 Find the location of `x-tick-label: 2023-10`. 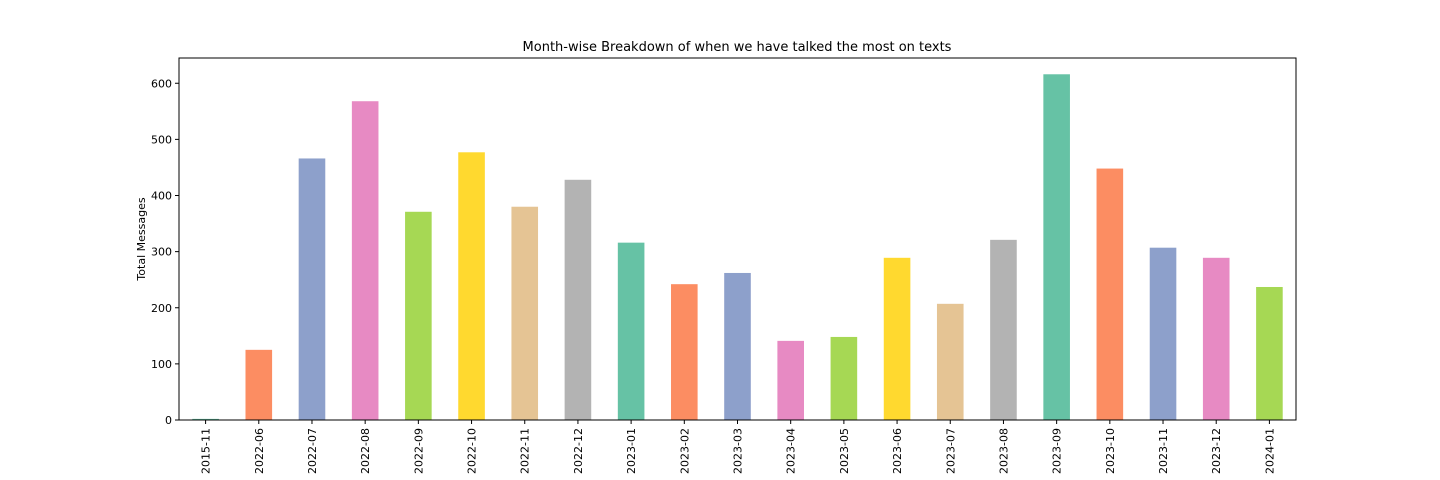

x-tick-label: 2023-10 is located at coordinates (1110, 451).